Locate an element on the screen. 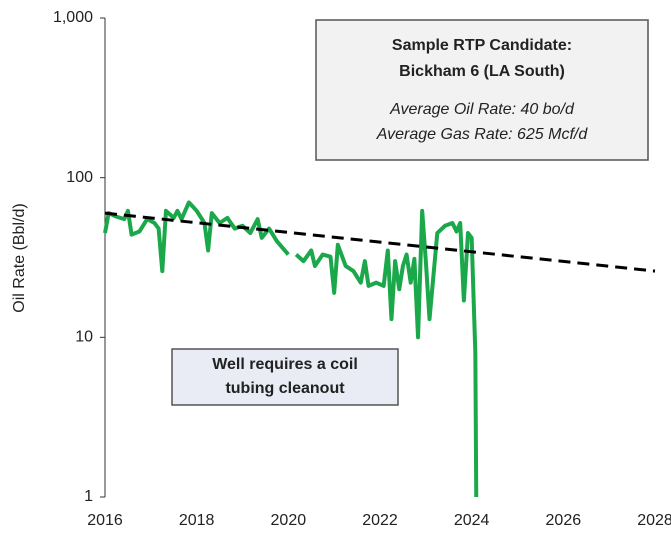 This screenshot has width=671, height=535. annotation-title: Sample RTP Candidate: is located at coordinates (482, 45).